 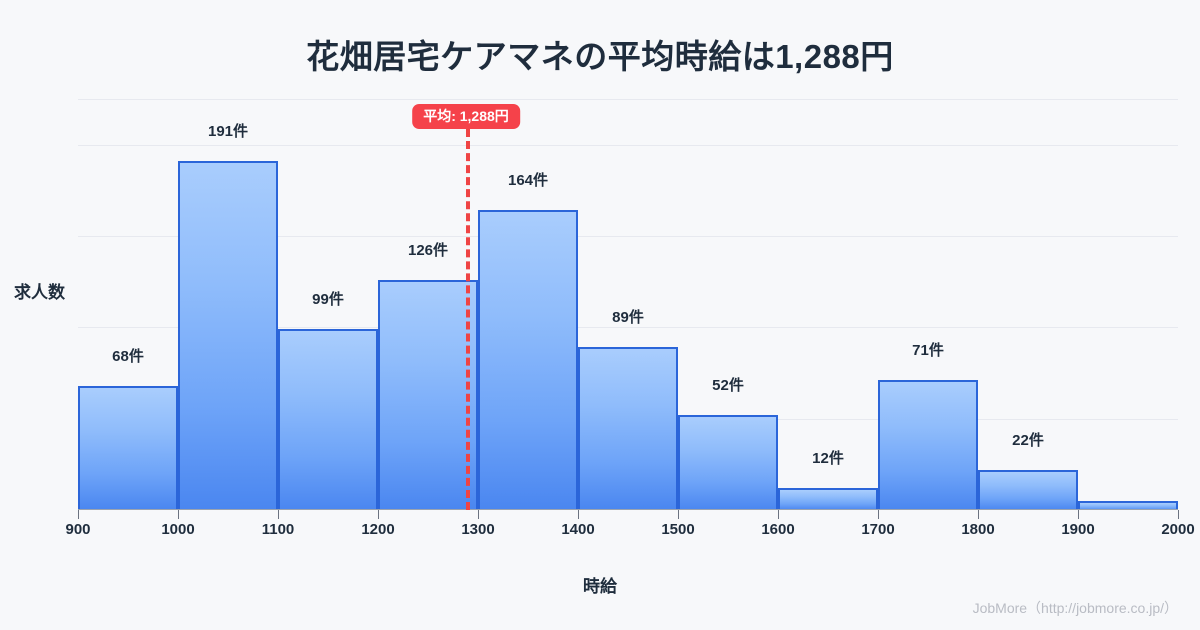 What do you see at coordinates (978, 529) in the screenshot?
I see `x-axis-tick-label: 1800` at bounding box center [978, 529].